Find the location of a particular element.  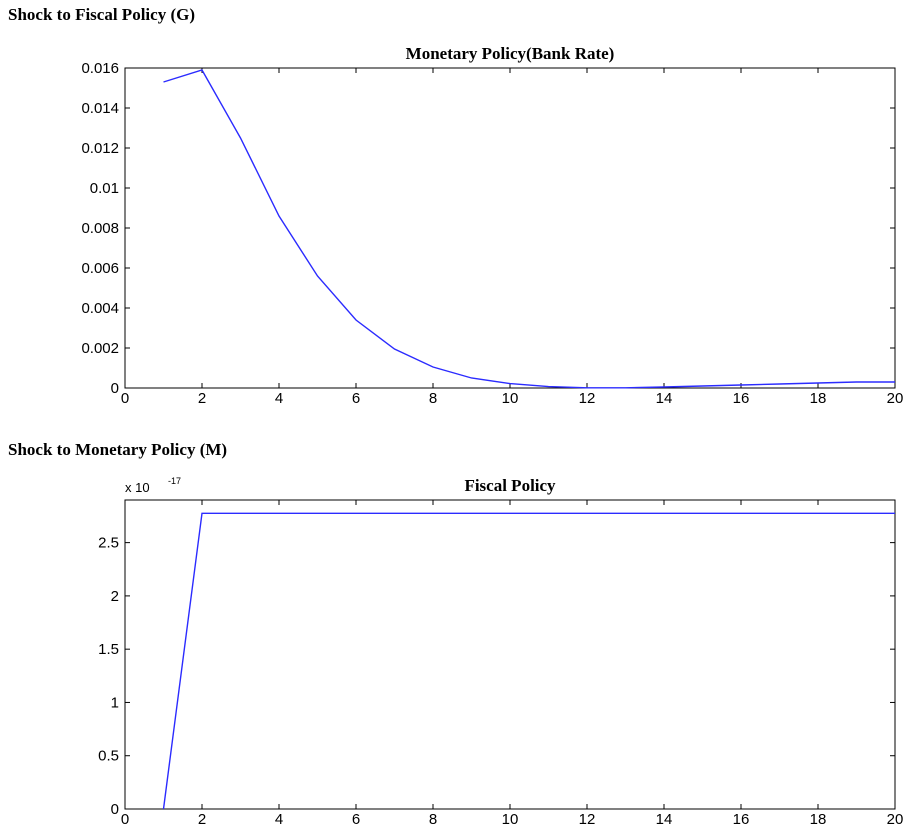

y-tick-label: 2 is located at coordinates (115, 596).